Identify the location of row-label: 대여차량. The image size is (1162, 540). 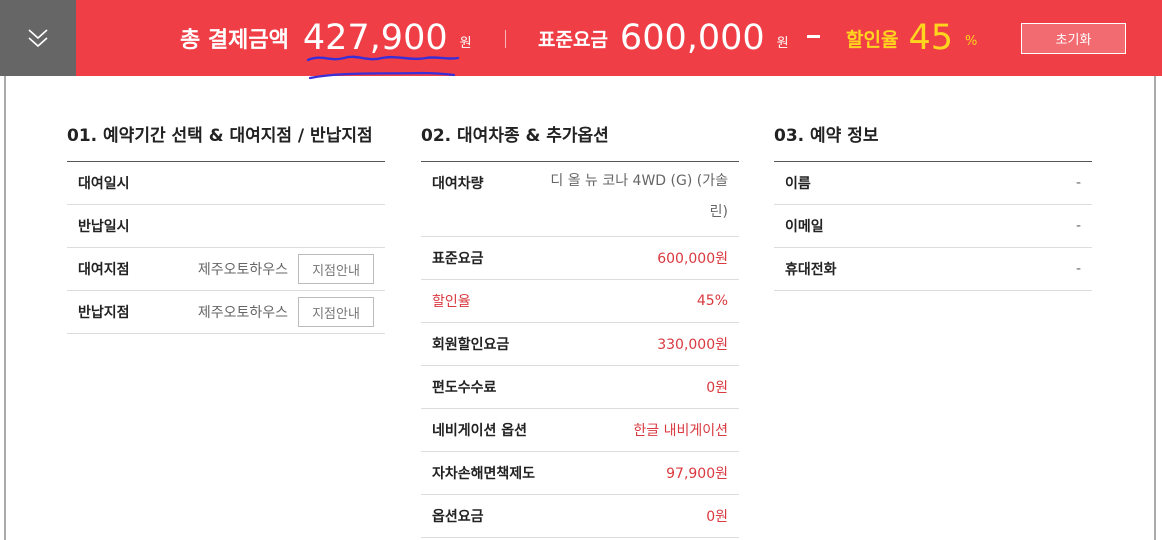
(458, 184).